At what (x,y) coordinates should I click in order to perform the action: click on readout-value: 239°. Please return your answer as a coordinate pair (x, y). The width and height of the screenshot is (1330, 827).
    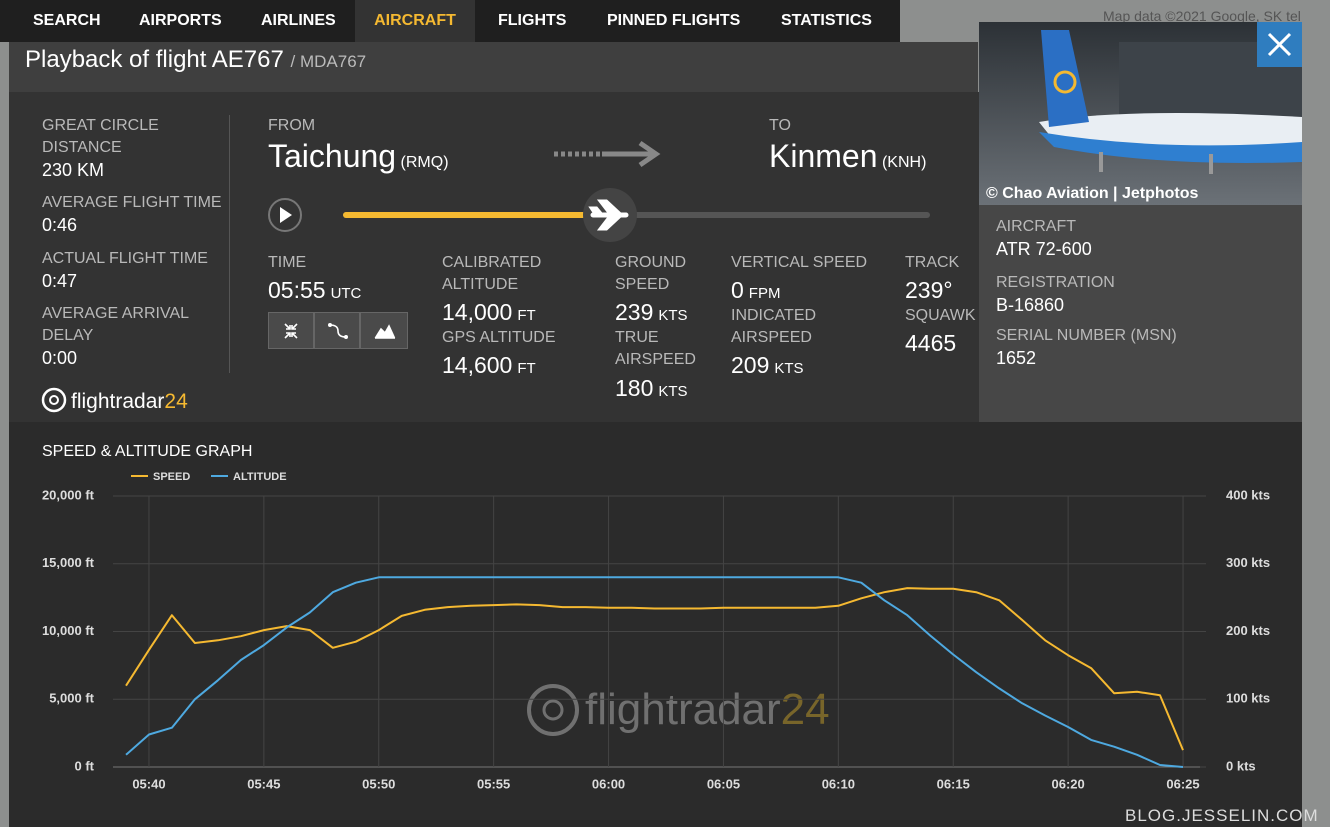
    Looking at the image, I should click on (929, 290).